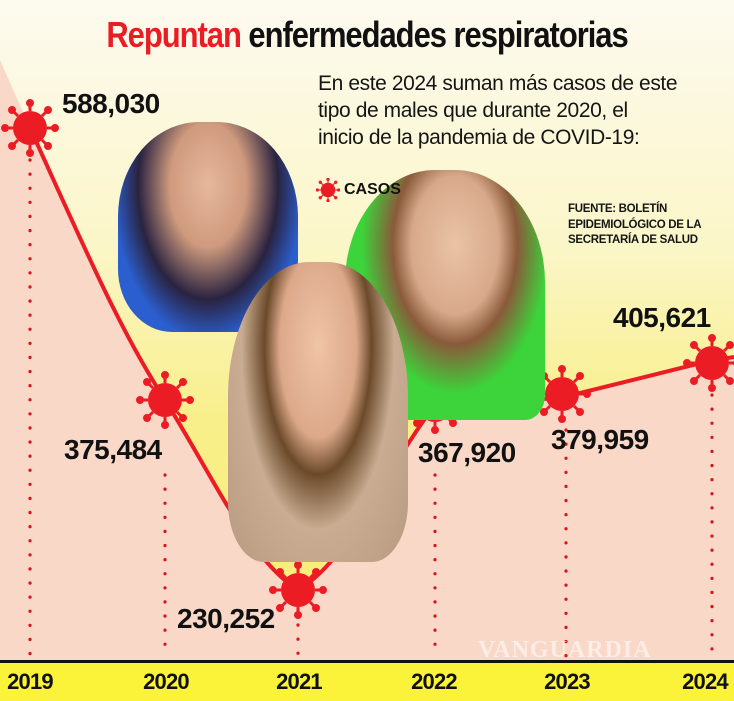 The height and width of the screenshot is (701, 734). What do you see at coordinates (467, 452) in the screenshot?
I see `data-label-2022: 367,920` at bounding box center [467, 452].